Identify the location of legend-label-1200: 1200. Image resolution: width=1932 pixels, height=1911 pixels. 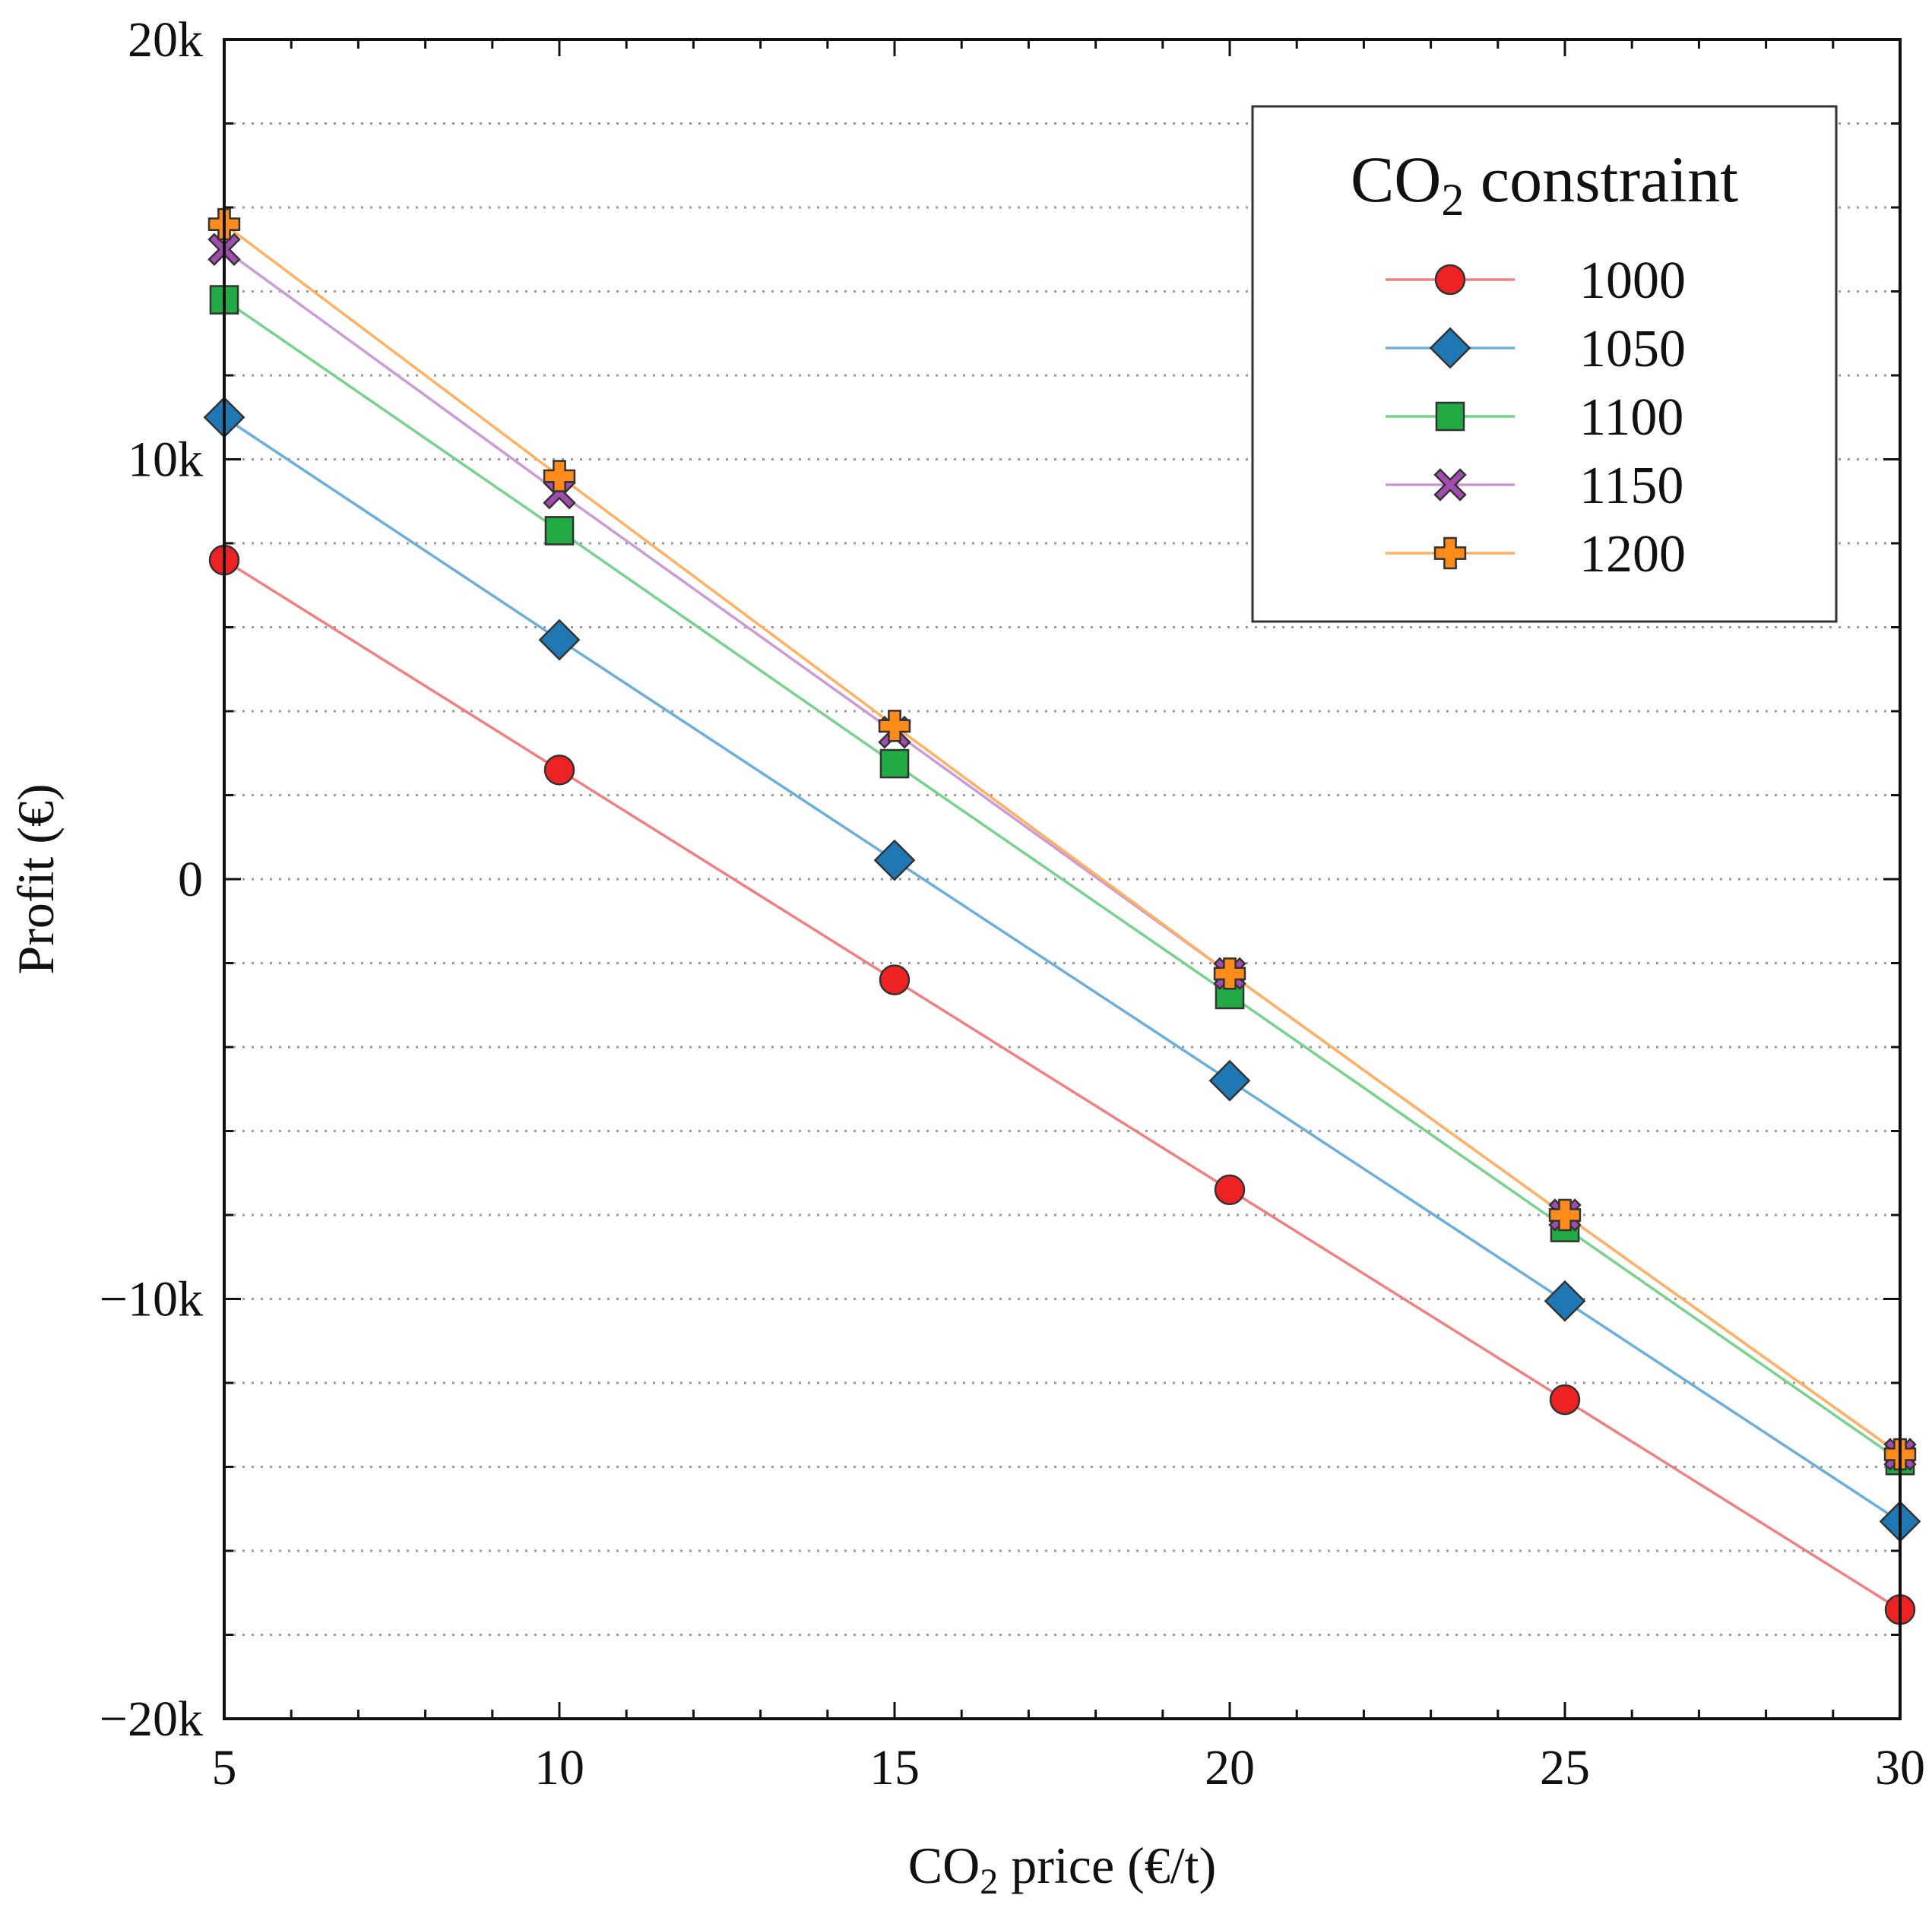
(1632, 554).